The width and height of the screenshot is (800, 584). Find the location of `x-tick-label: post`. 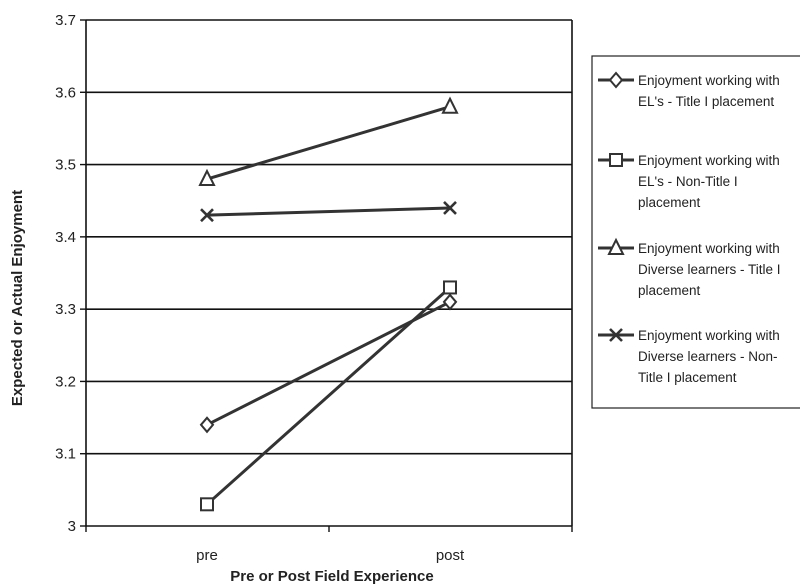

x-tick-label: post is located at coordinates (450, 555).